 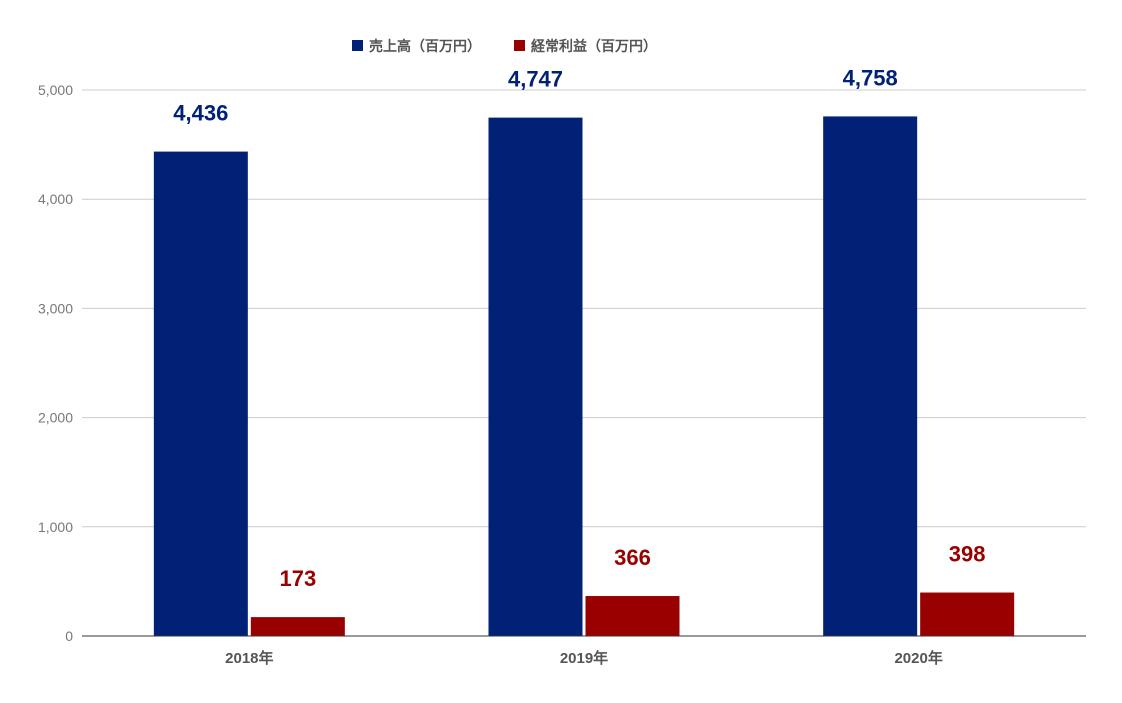 I want to click on legend-label-ordinary-profit: 経常利益（百万円）, so click(x=594, y=46).